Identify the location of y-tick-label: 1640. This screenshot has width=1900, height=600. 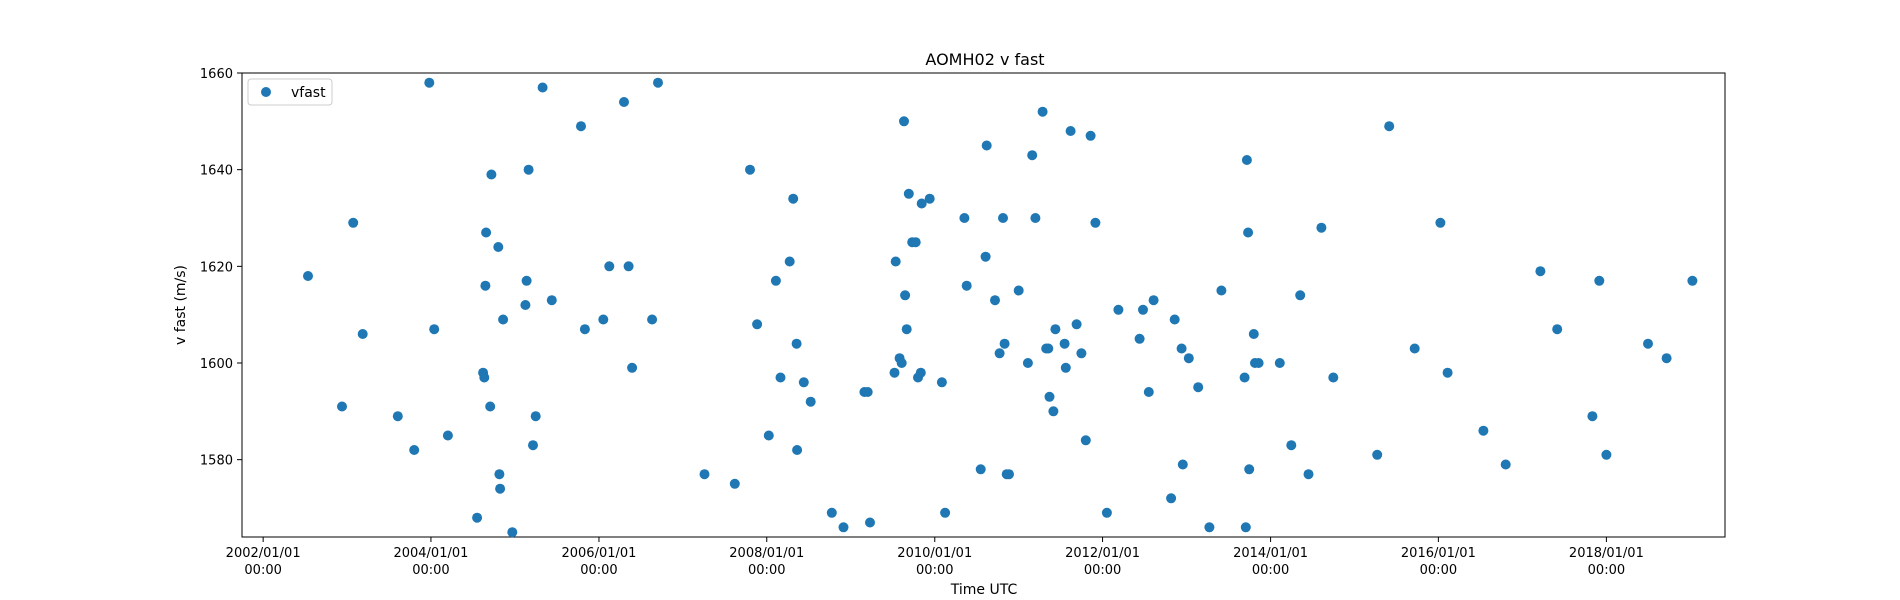
(216, 171).